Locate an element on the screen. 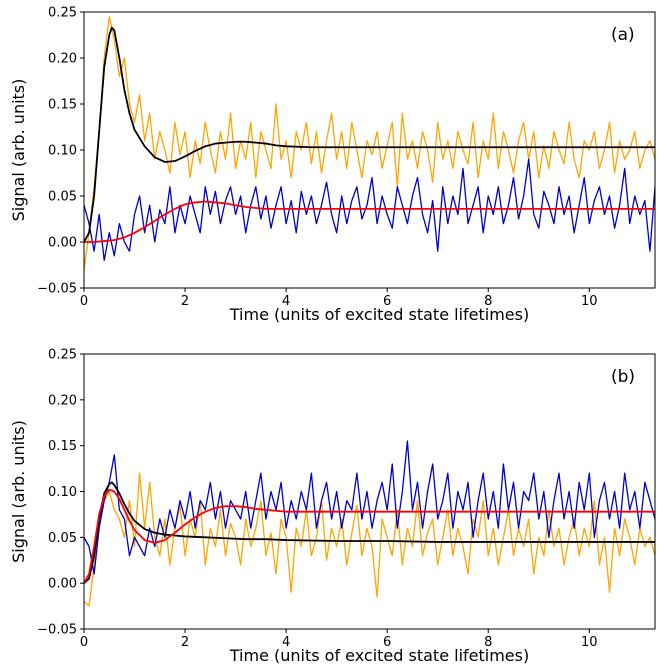 The width and height of the screenshot is (663, 666). panel-b-ytick-label: 0.00 is located at coordinates (62, 584).